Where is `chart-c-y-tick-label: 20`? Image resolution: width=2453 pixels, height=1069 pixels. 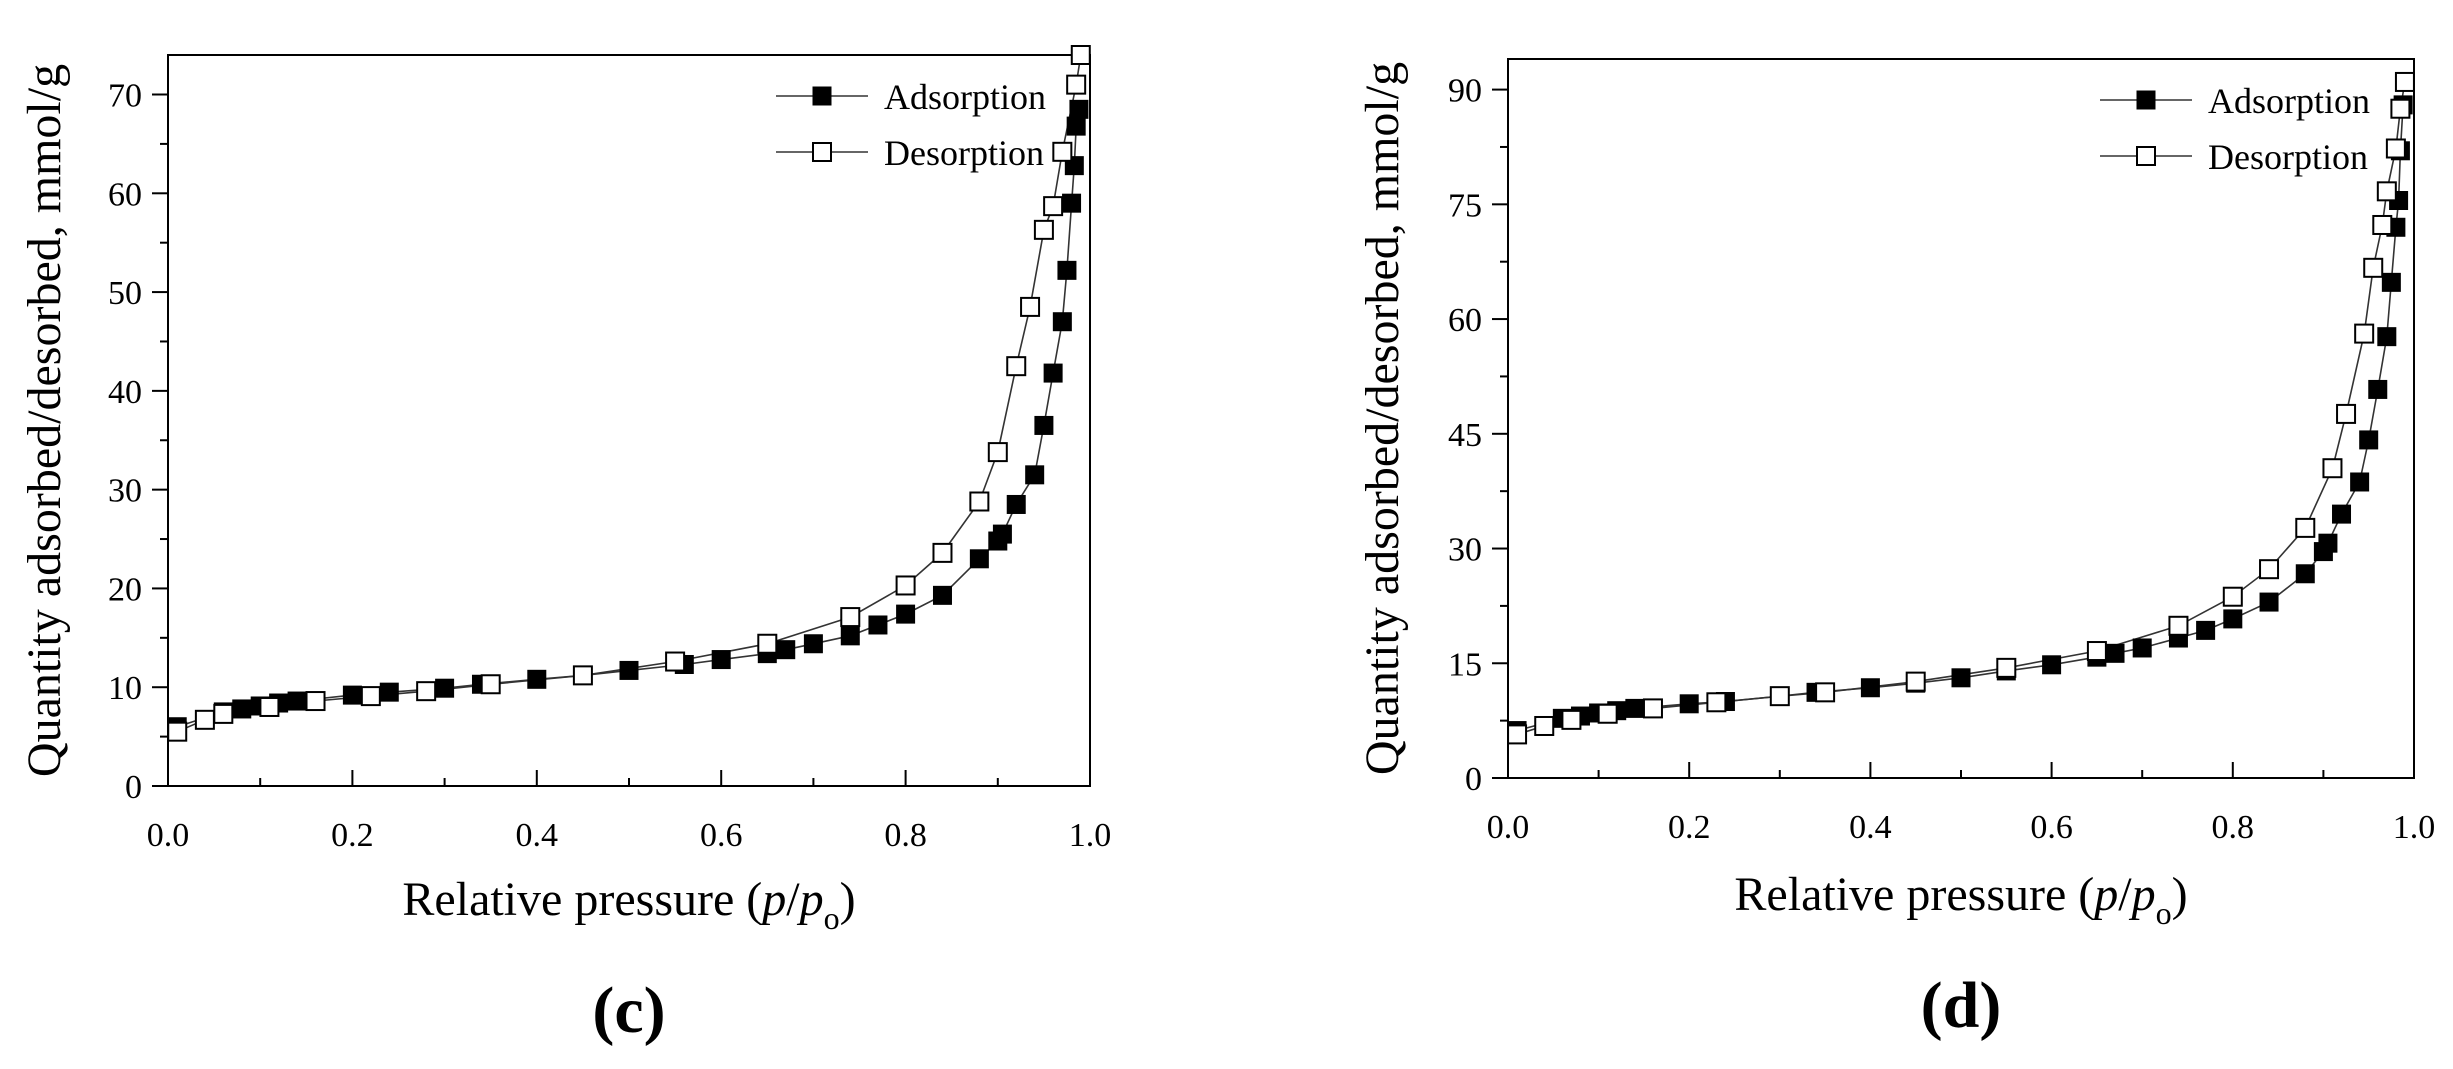 chart-c-y-tick-label: 20 is located at coordinates (125, 589).